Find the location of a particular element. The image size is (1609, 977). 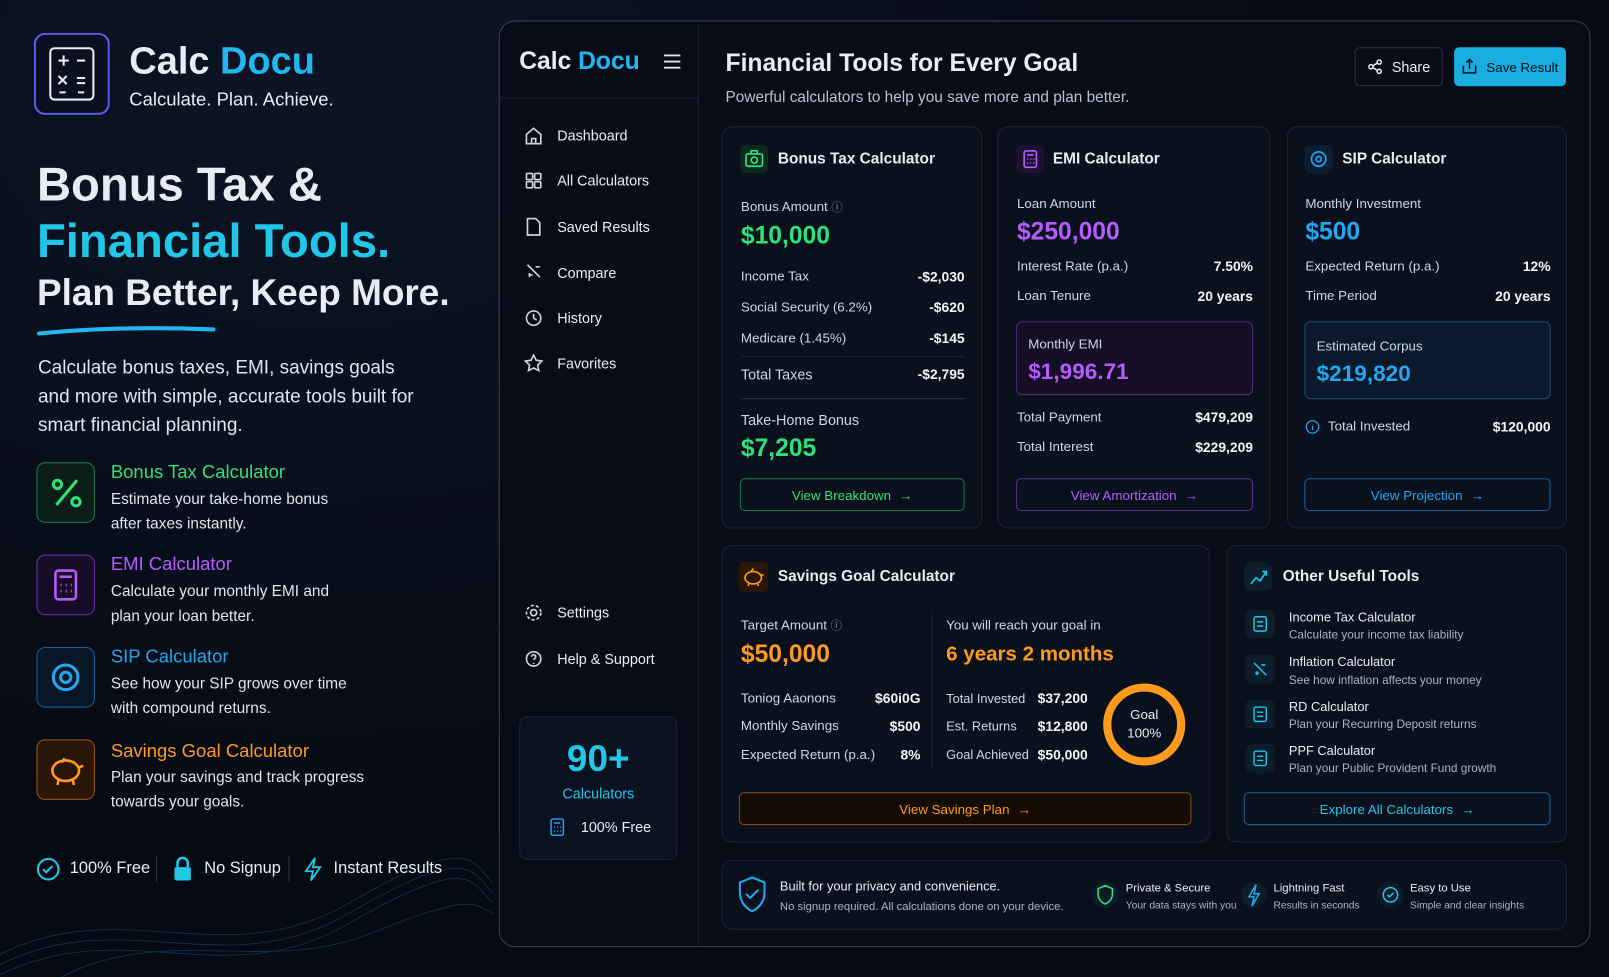

sidebar-divider is located at coordinates (698, 484).